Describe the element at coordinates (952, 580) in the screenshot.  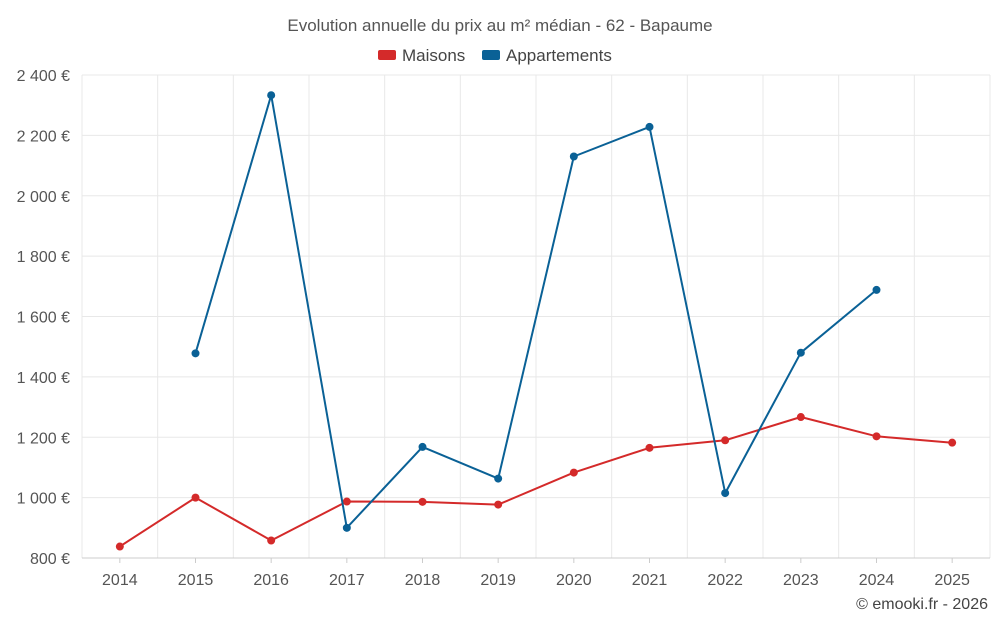
I see `x-tick-label: 2025` at that location.